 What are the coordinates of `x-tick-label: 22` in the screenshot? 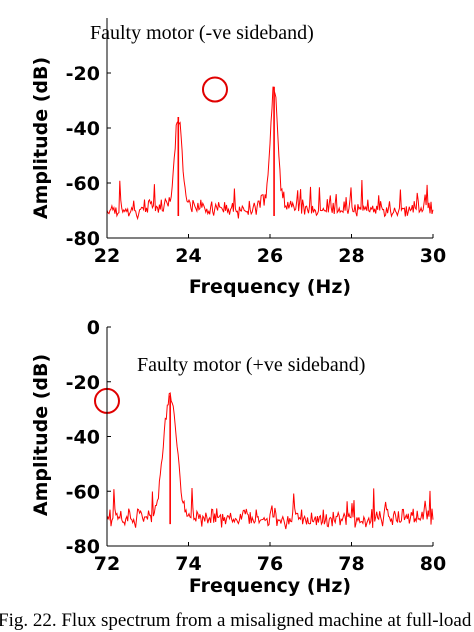 It's located at (107, 256).